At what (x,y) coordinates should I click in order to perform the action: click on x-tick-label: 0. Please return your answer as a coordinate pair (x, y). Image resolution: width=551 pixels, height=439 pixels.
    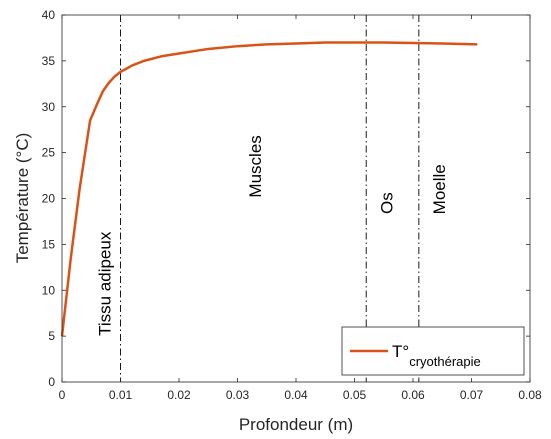
    Looking at the image, I should click on (62, 395).